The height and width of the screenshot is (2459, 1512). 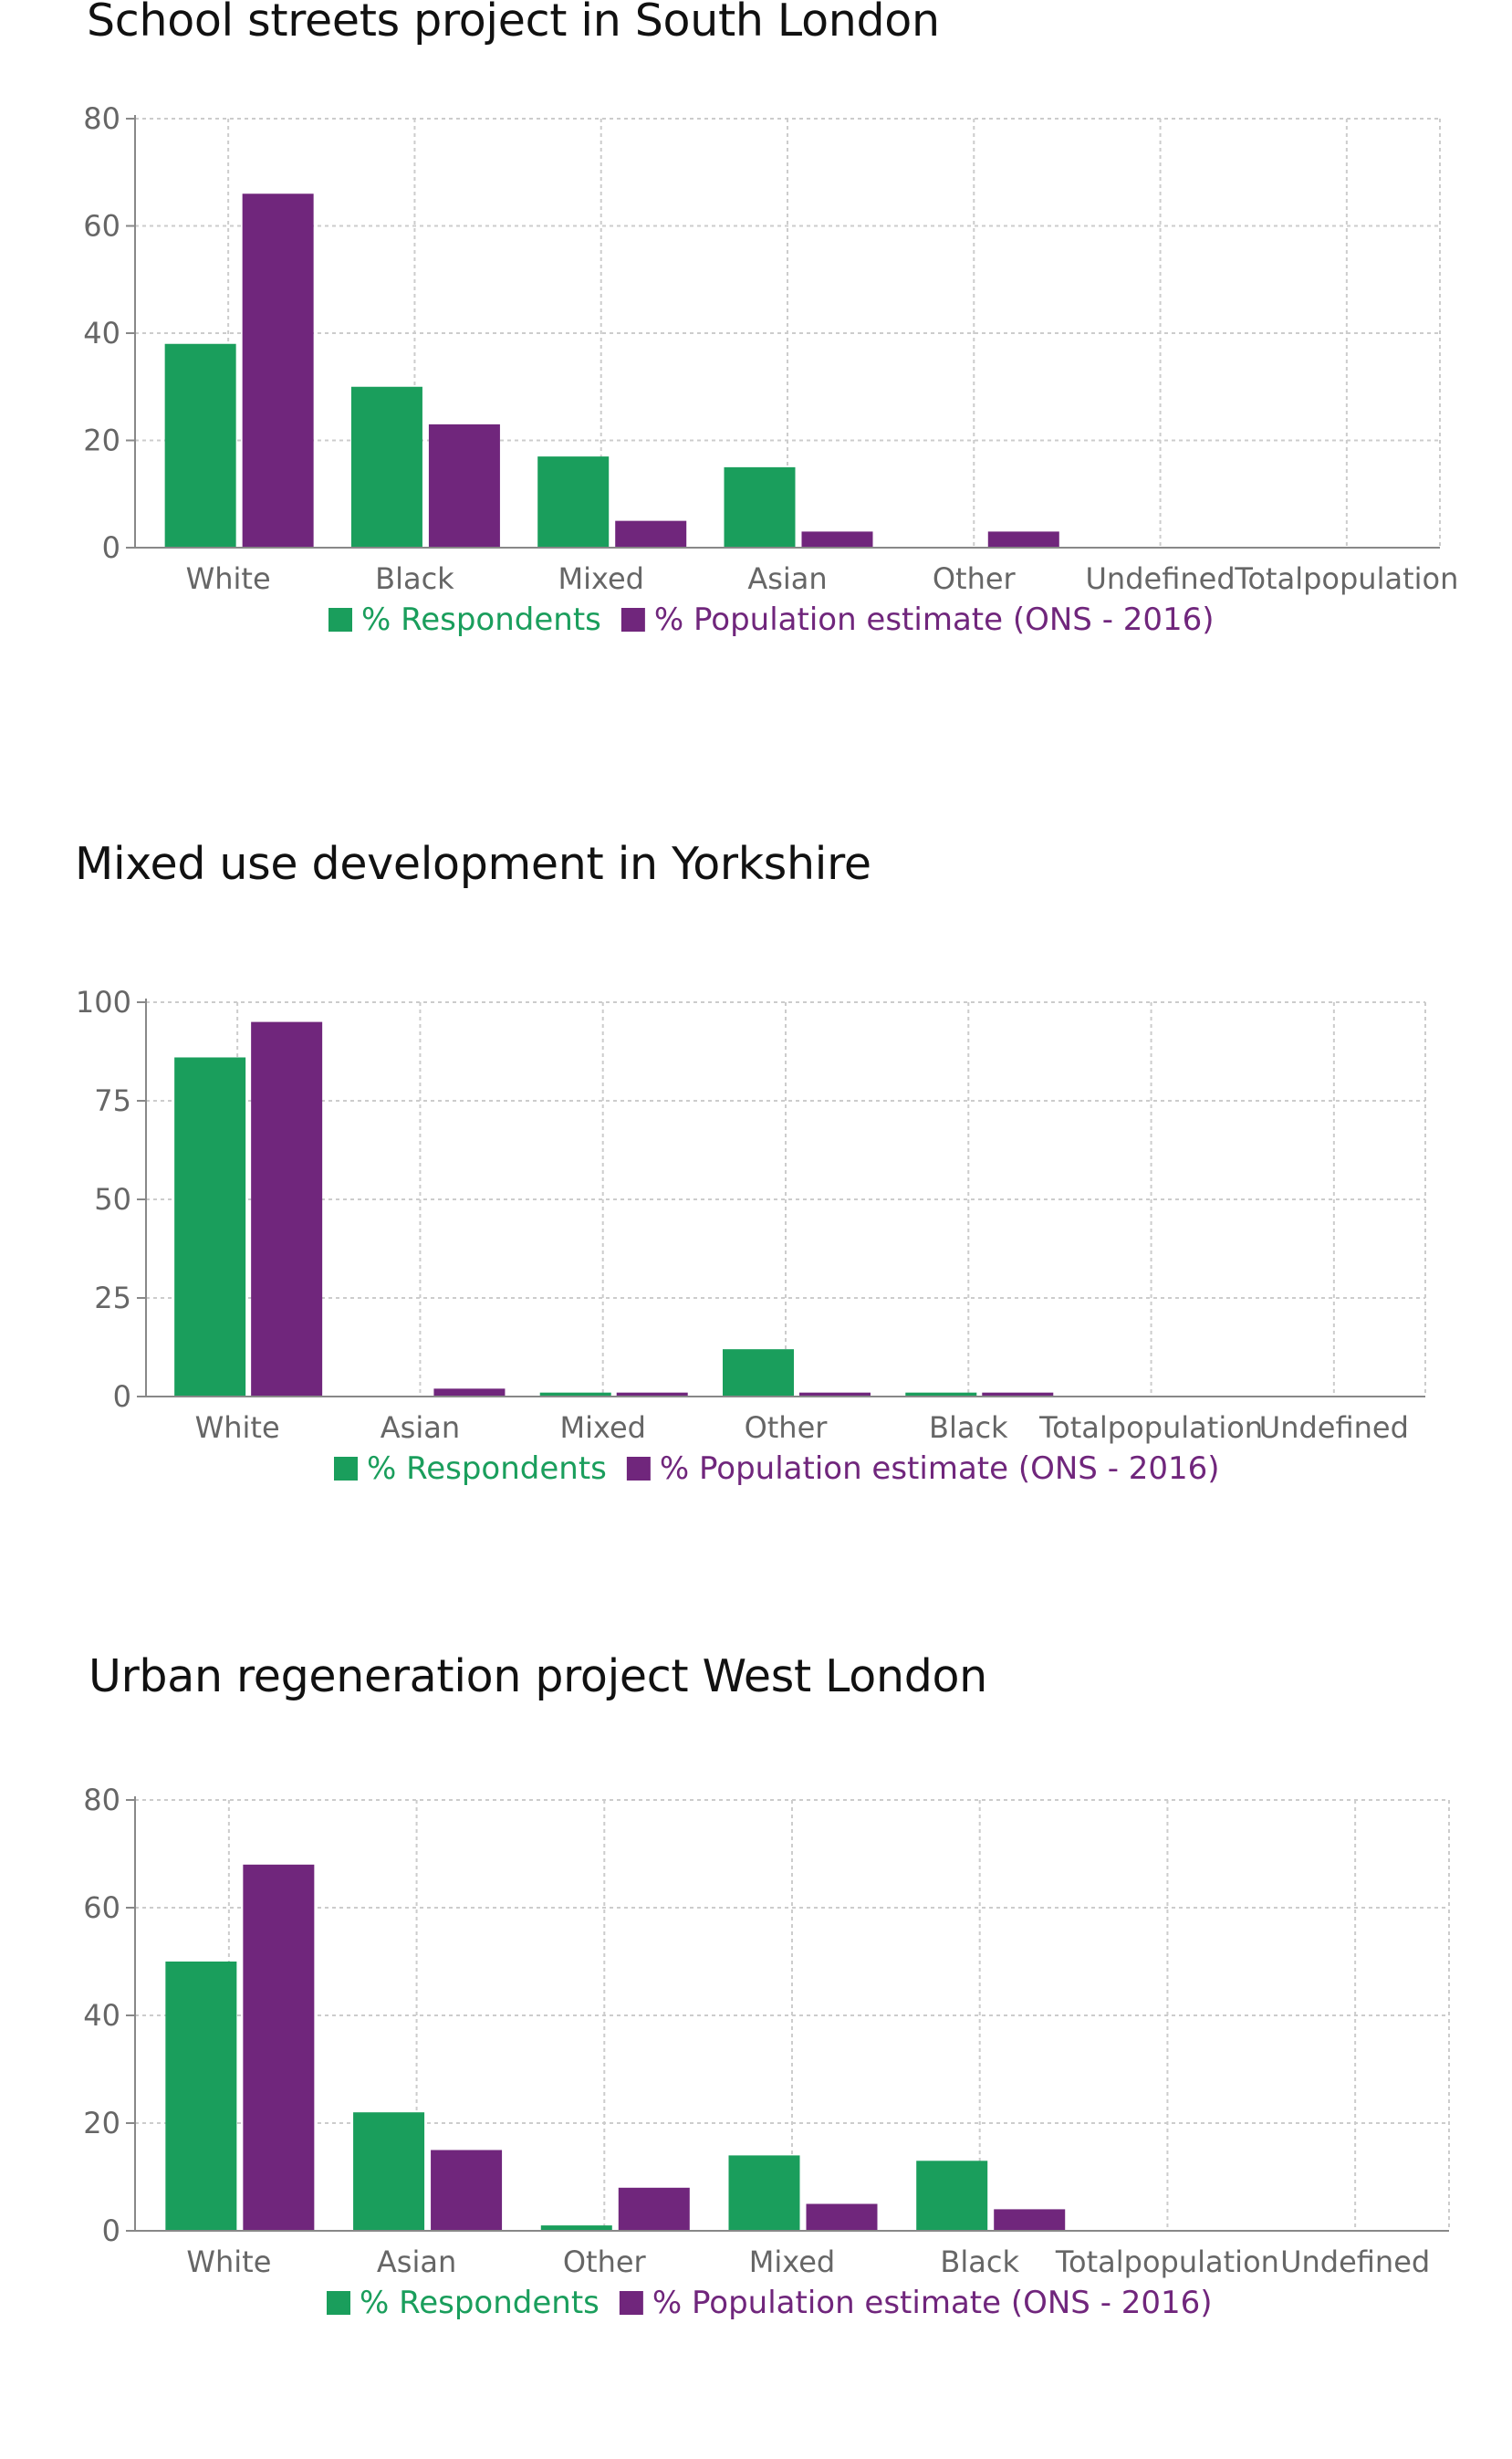 What do you see at coordinates (112, 1101) in the screenshot?
I see `y-tick-label: 75` at bounding box center [112, 1101].